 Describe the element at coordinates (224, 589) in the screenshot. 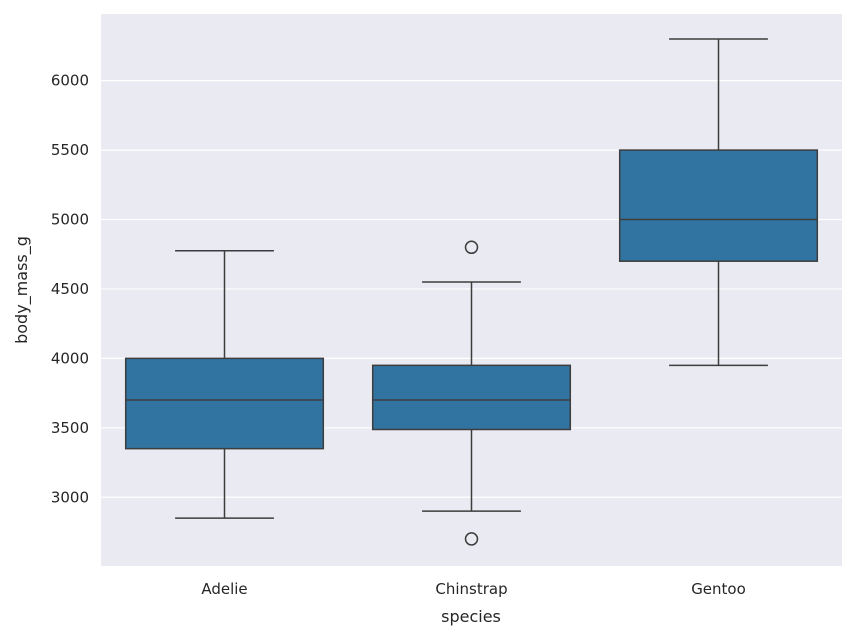

I see `x-tick-label-adelie: Adelie` at that location.